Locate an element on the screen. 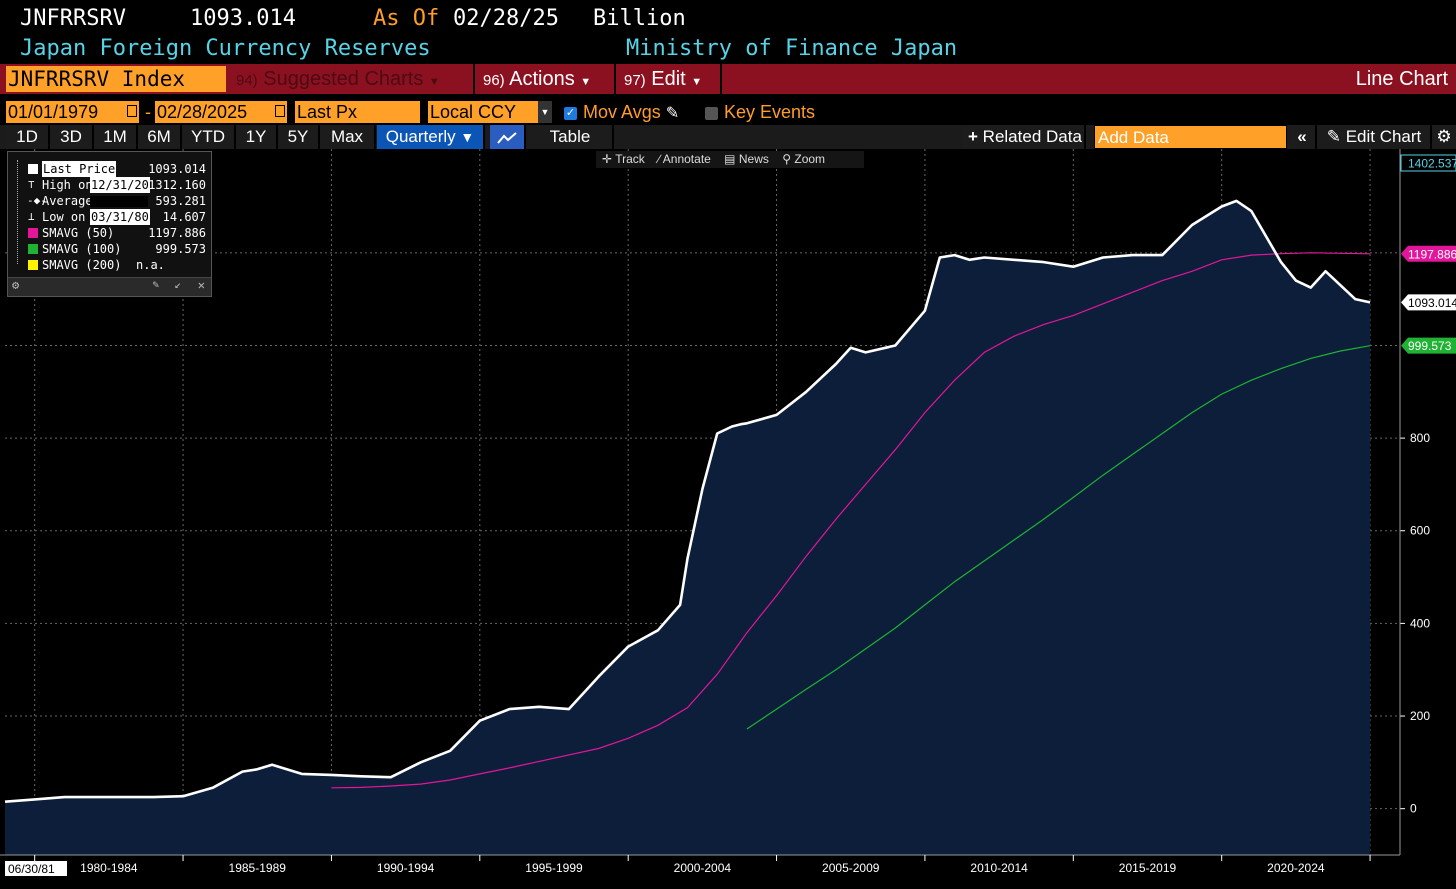 Image resolution: width=1456 pixels, height=889 pixels. legend-tree-line is located at coordinates (18, 212).